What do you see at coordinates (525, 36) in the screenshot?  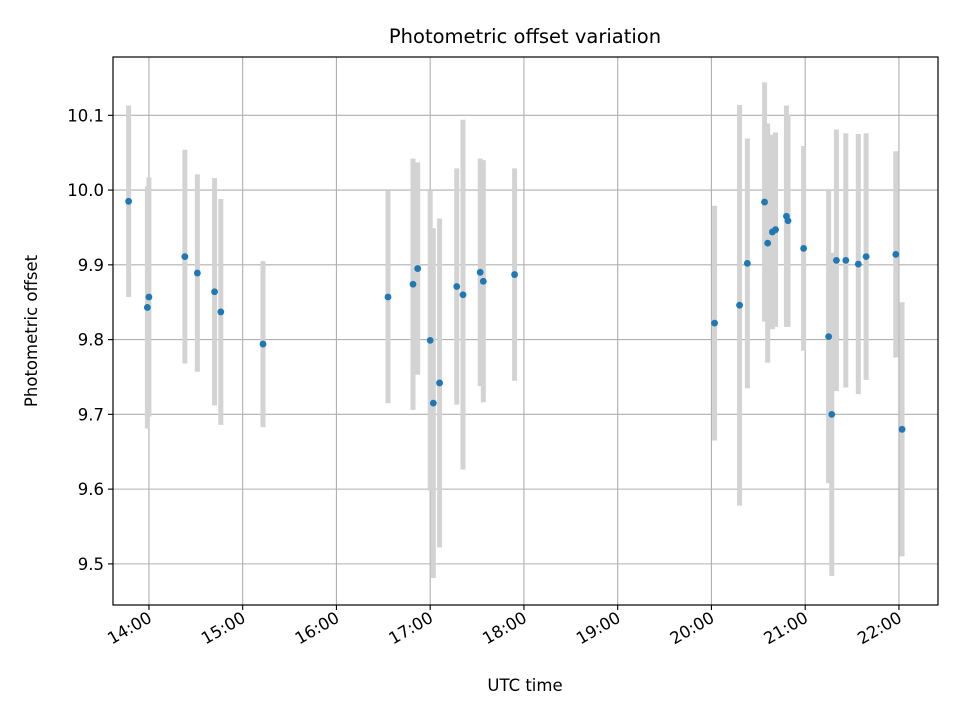 I see `chart-title: Photometric offset variation` at bounding box center [525, 36].